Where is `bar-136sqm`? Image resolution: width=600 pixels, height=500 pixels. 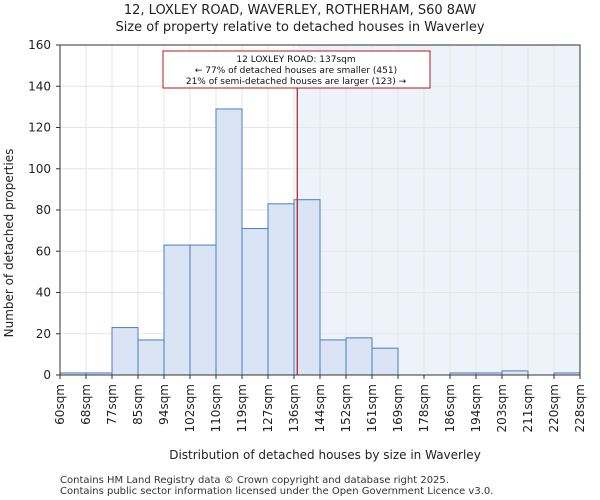 bar-136sqm is located at coordinates (307, 287).